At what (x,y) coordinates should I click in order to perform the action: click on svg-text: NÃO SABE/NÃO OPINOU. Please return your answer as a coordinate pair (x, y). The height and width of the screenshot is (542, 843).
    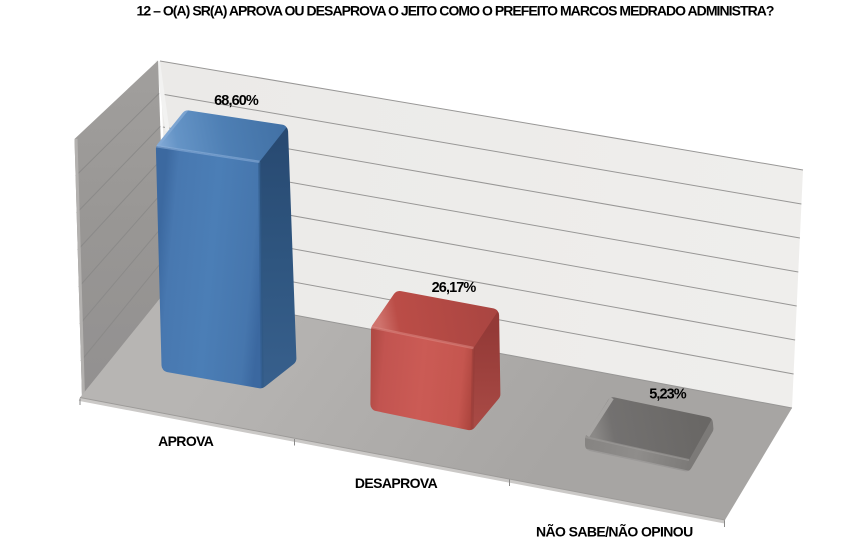
    Looking at the image, I should click on (614, 531).